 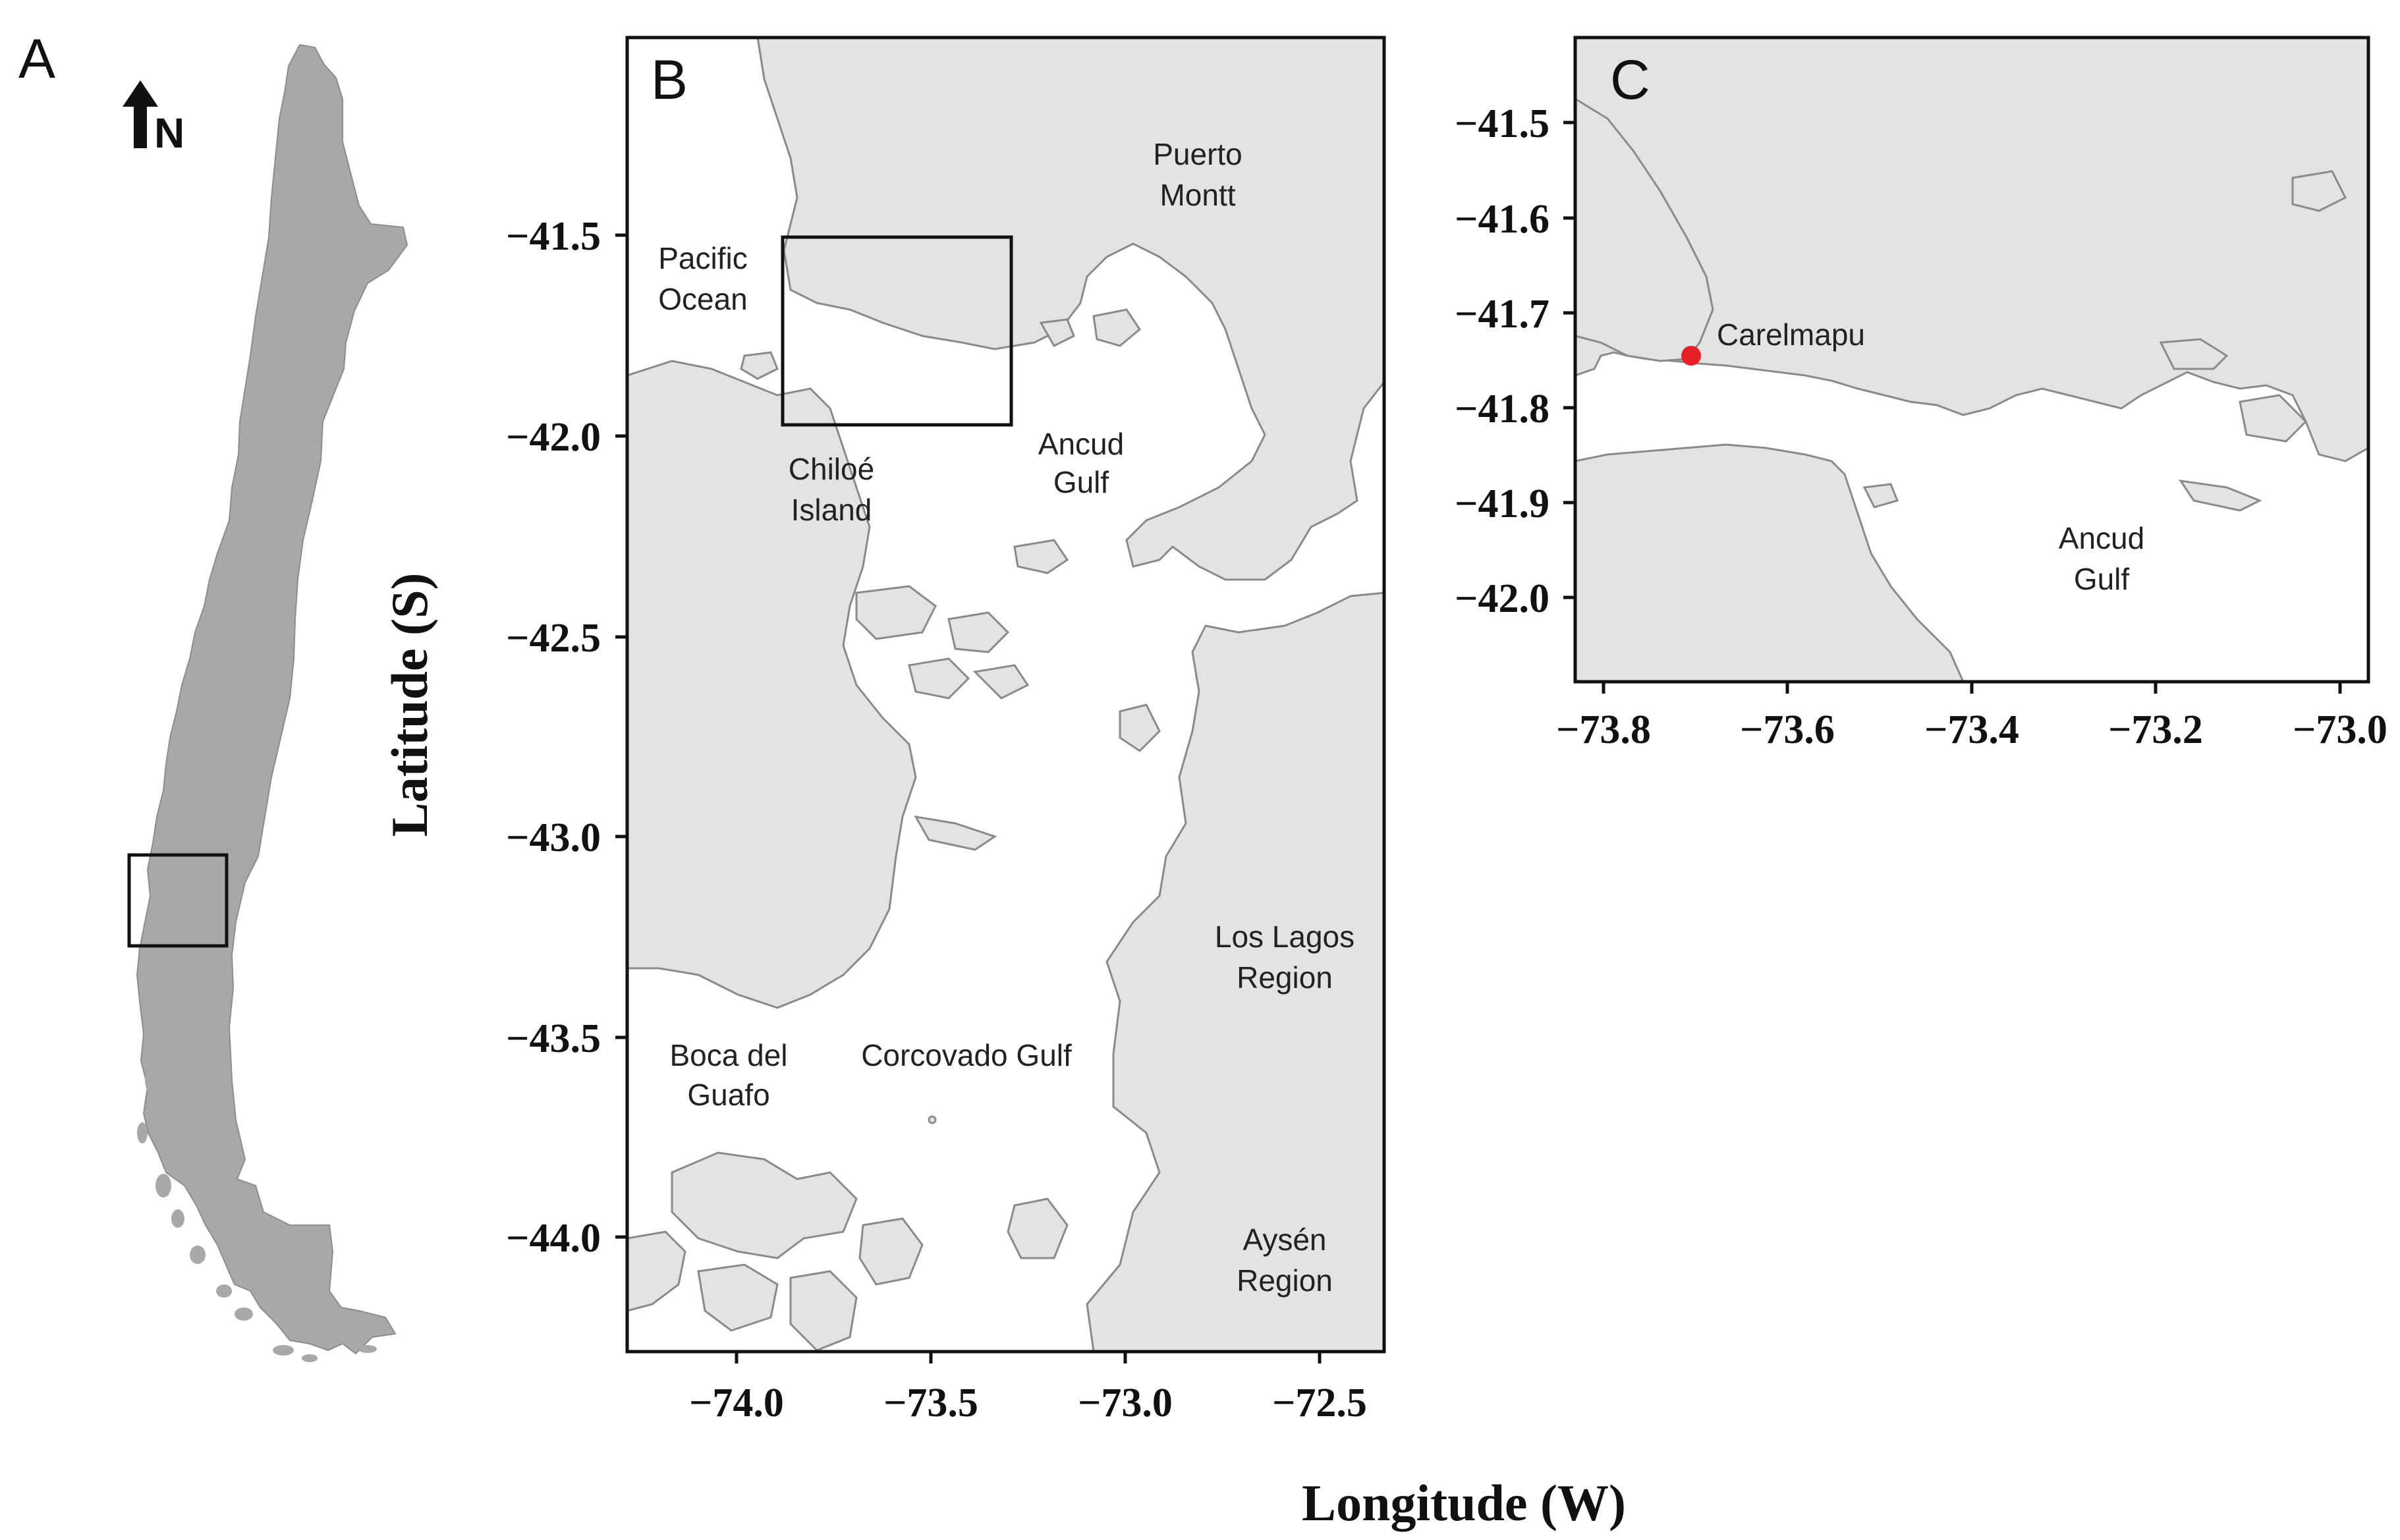 I want to click on label-pacific-ocean-1: Pacific, so click(x=702, y=258).